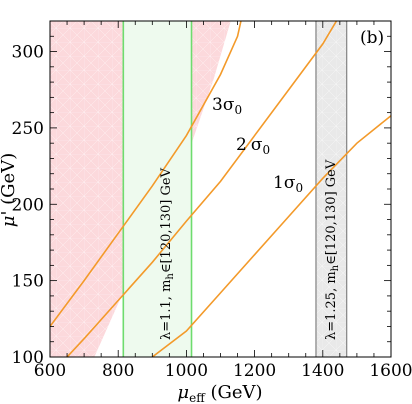 The height and width of the screenshot is (404, 412). I want to click on green-band-label: λ=1.1, mh∈[120,130] GeV, so click(167, 253).